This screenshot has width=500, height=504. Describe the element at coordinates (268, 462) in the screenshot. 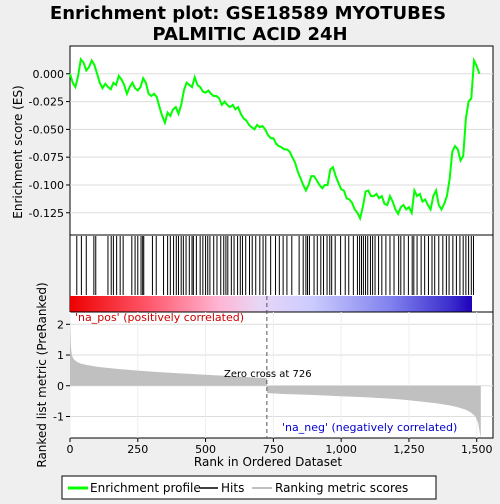

I see `x-axis-label: Rank in Ordered Dataset` at that location.